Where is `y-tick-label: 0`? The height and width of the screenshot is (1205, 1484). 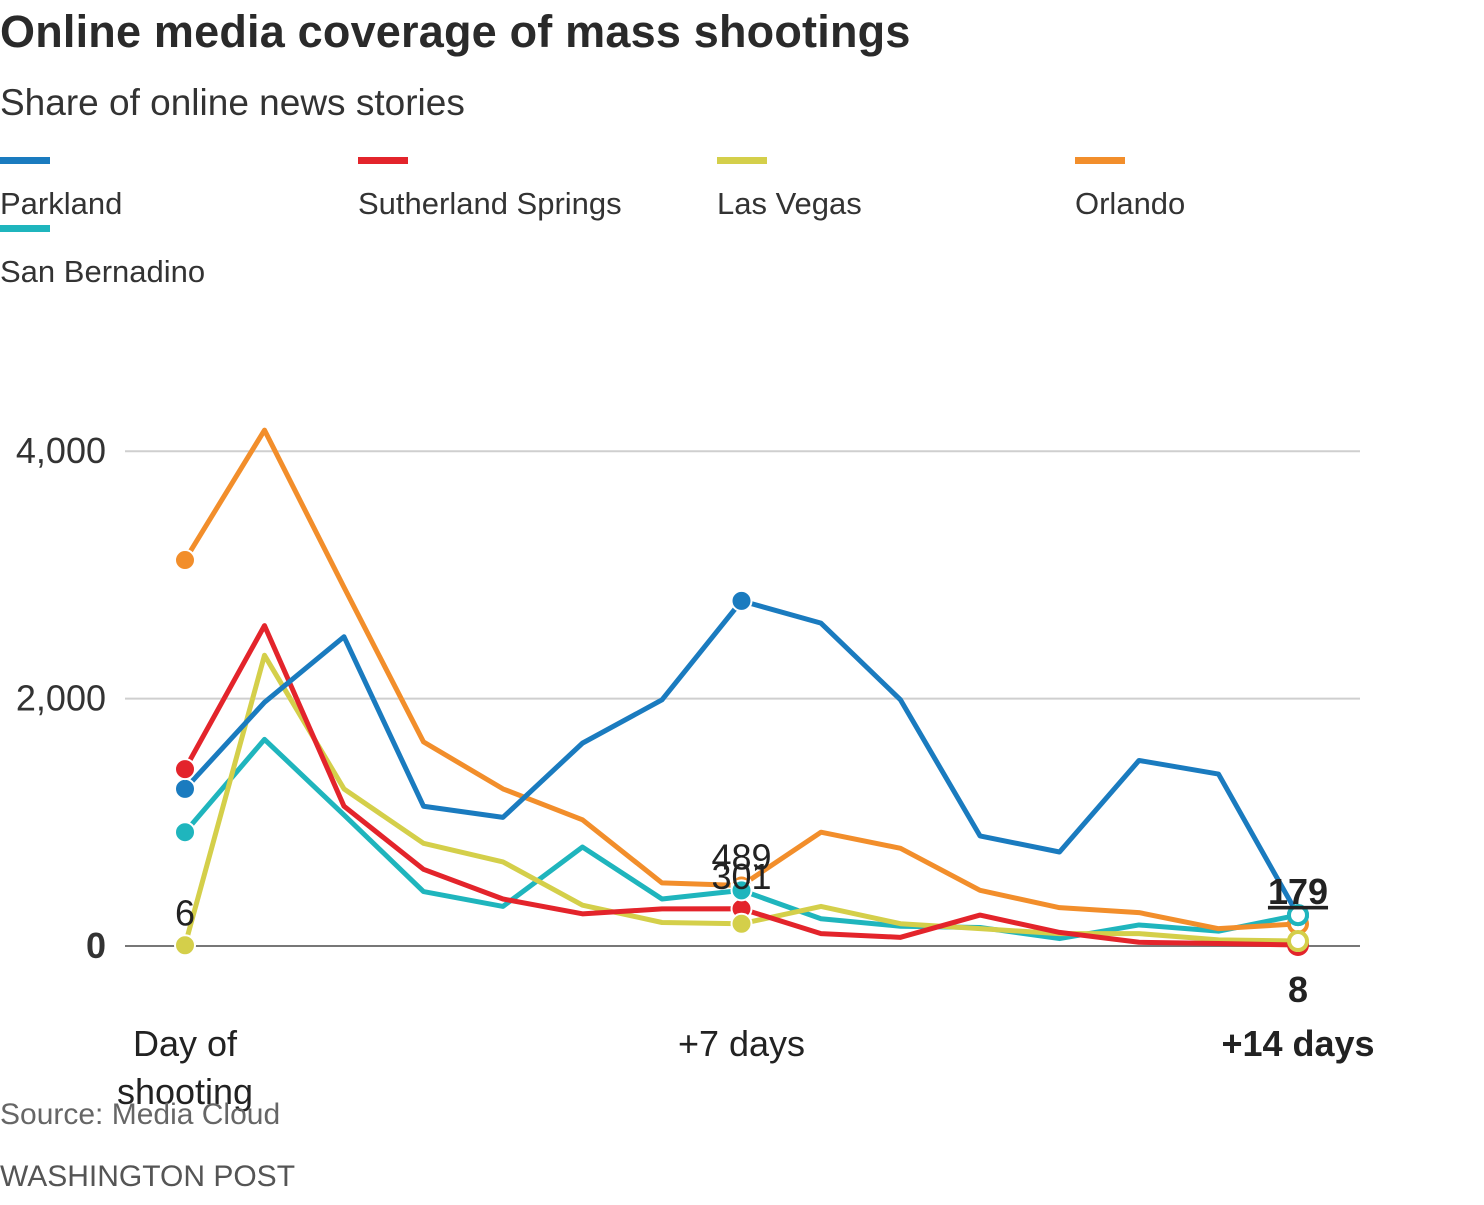 y-tick-label: 0 is located at coordinates (96, 945).